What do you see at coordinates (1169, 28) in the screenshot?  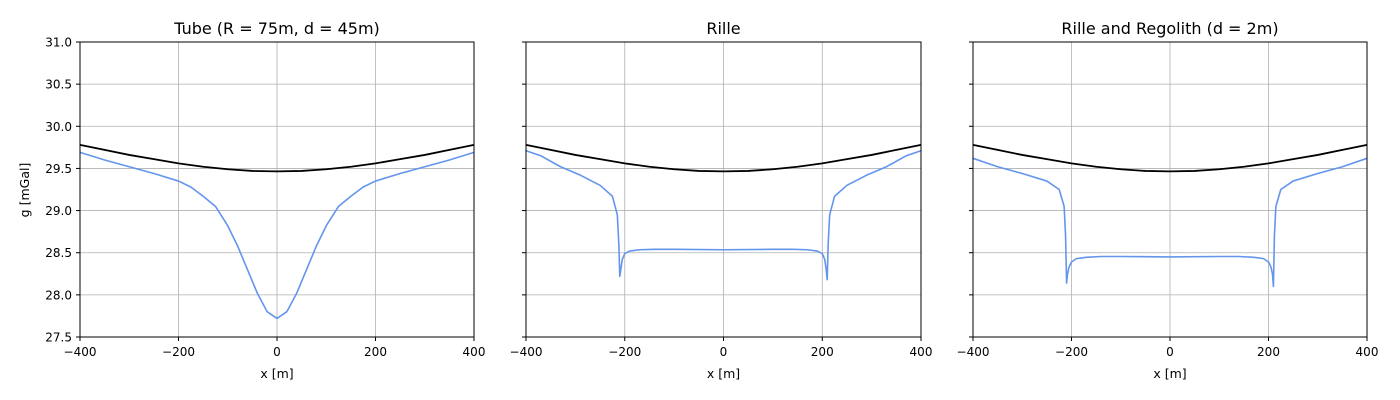 I see `chart-title: Rille and Regolith (d = 2m)` at bounding box center [1169, 28].